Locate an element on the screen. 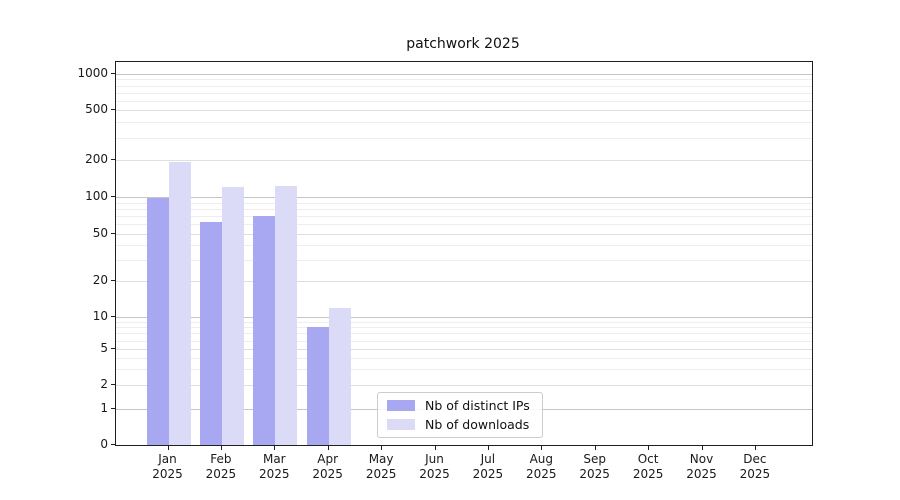 This screenshot has height=500, width=900. legend-entry-distinct-ips: Nb of distinct IPs is located at coordinates (460, 406).